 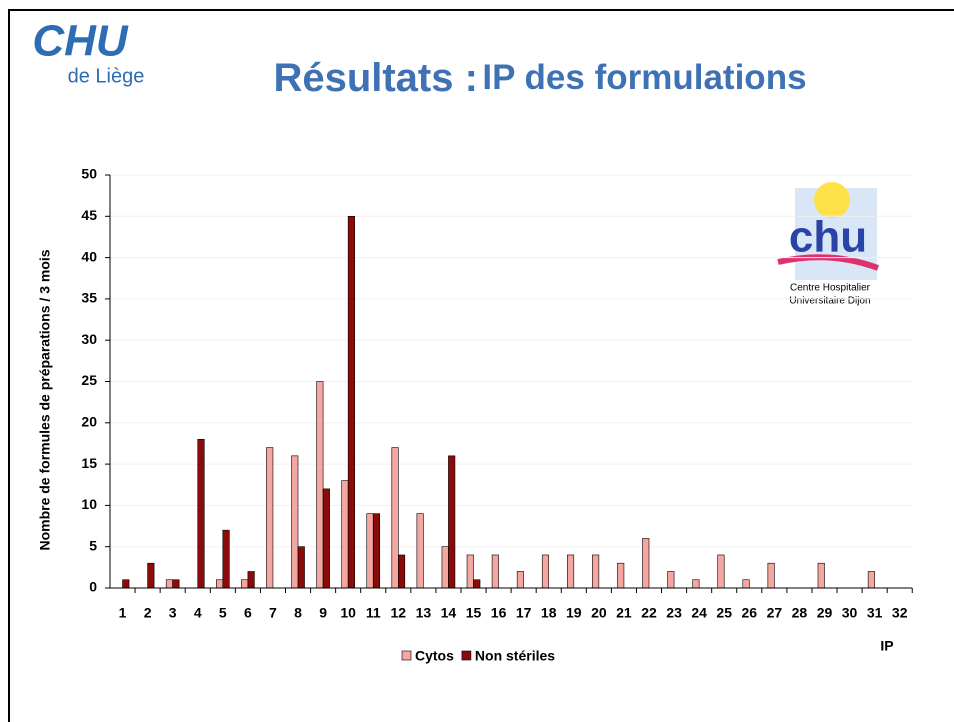 I want to click on y-tick-label: 45, so click(x=89, y=215).